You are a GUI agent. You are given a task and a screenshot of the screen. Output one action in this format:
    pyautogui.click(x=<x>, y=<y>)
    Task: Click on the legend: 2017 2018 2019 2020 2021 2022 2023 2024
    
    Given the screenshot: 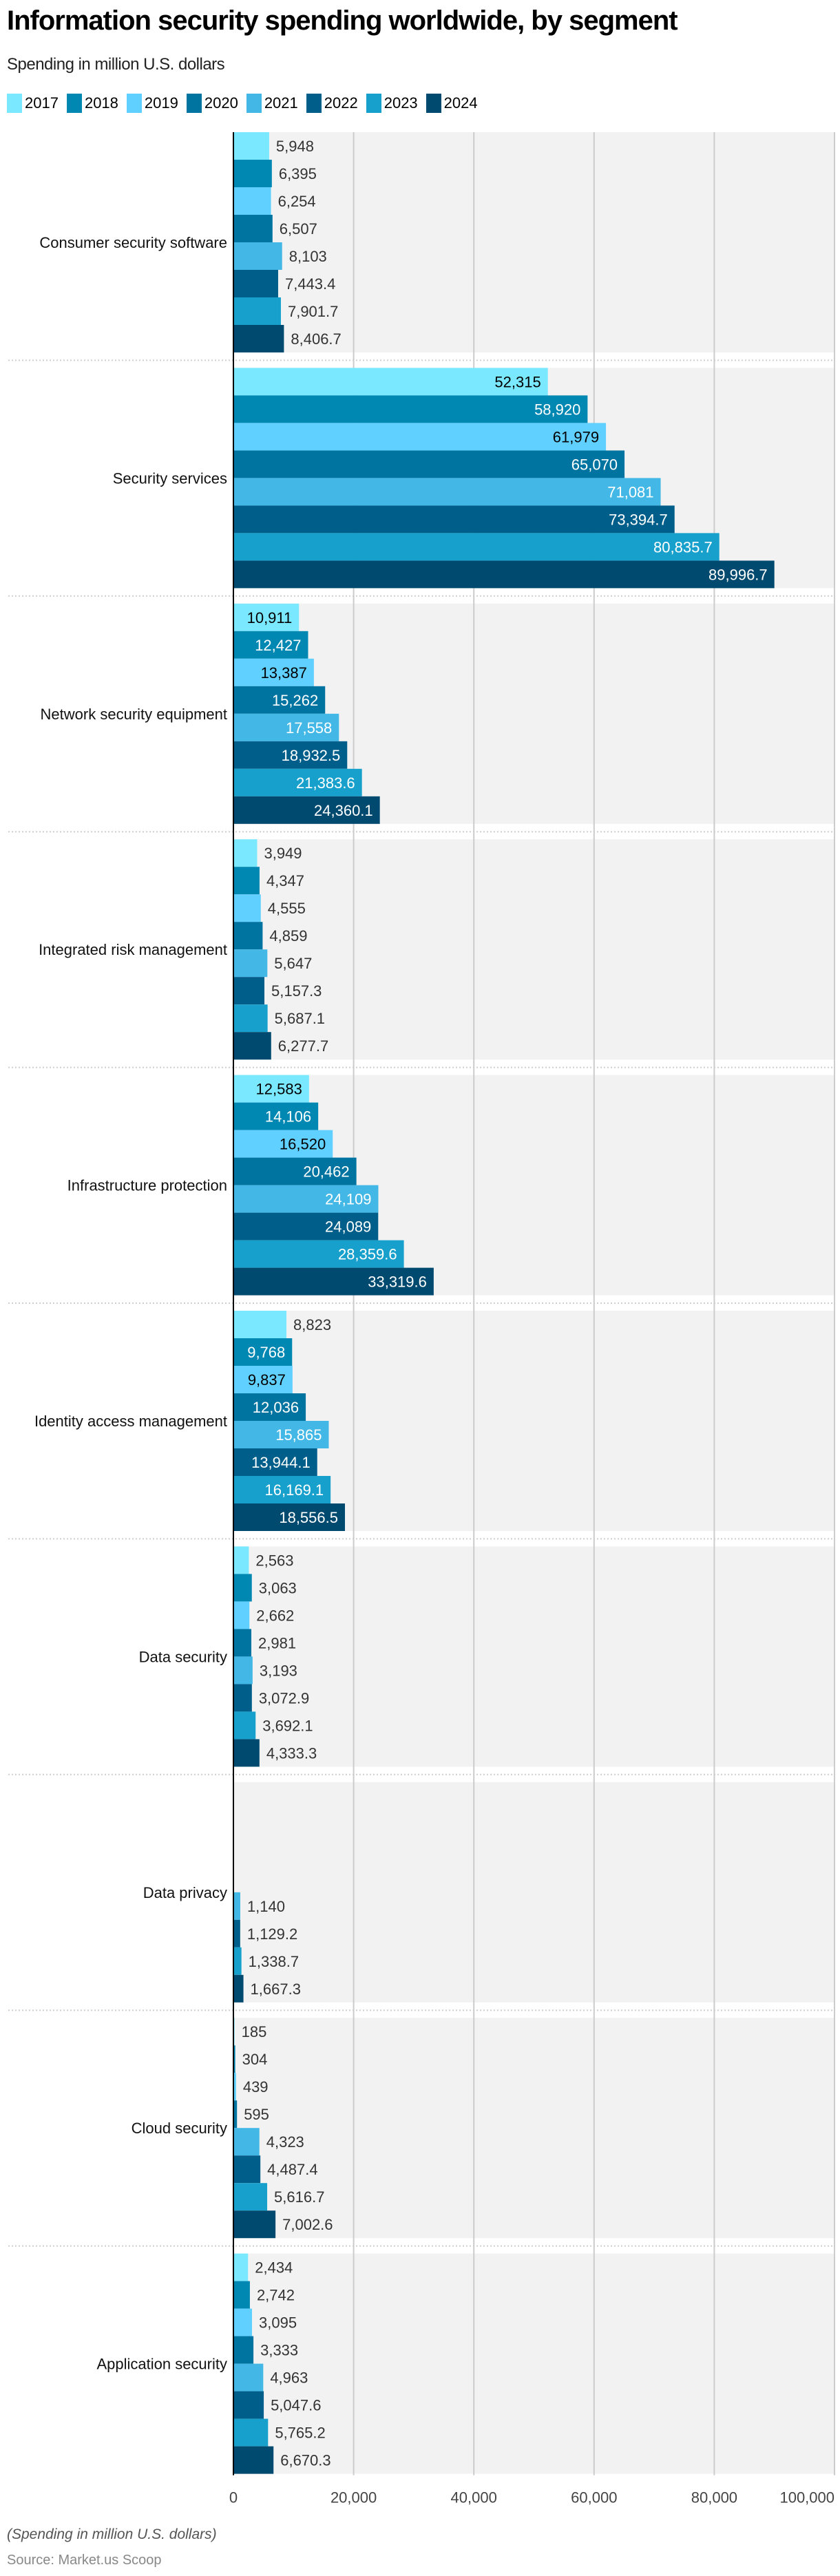 What is the action you would take?
    pyautogui.click(x=242, y=104)
    